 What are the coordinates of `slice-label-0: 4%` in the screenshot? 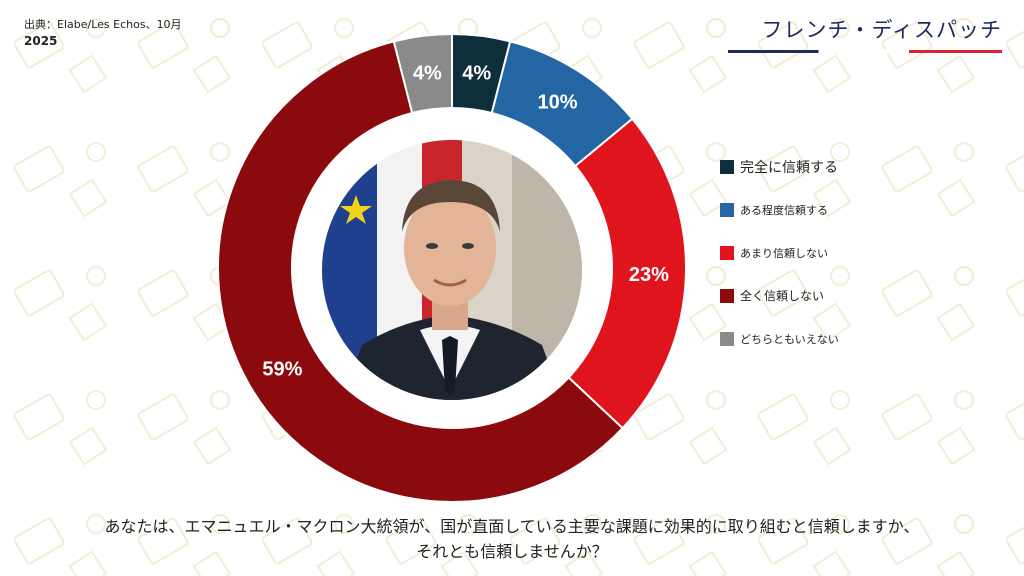 It's located at (476, 74).